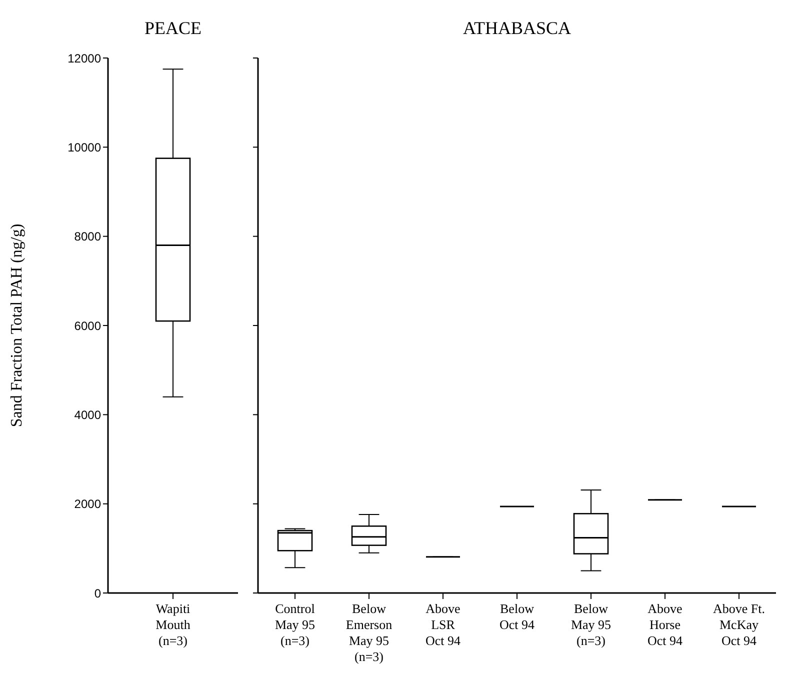 Image resolution: width=786 pixels, height=700 pixels. Describe the element at coordinates (88, 504) in the screenshot. I see `y-tick-label: 2000` at that location.